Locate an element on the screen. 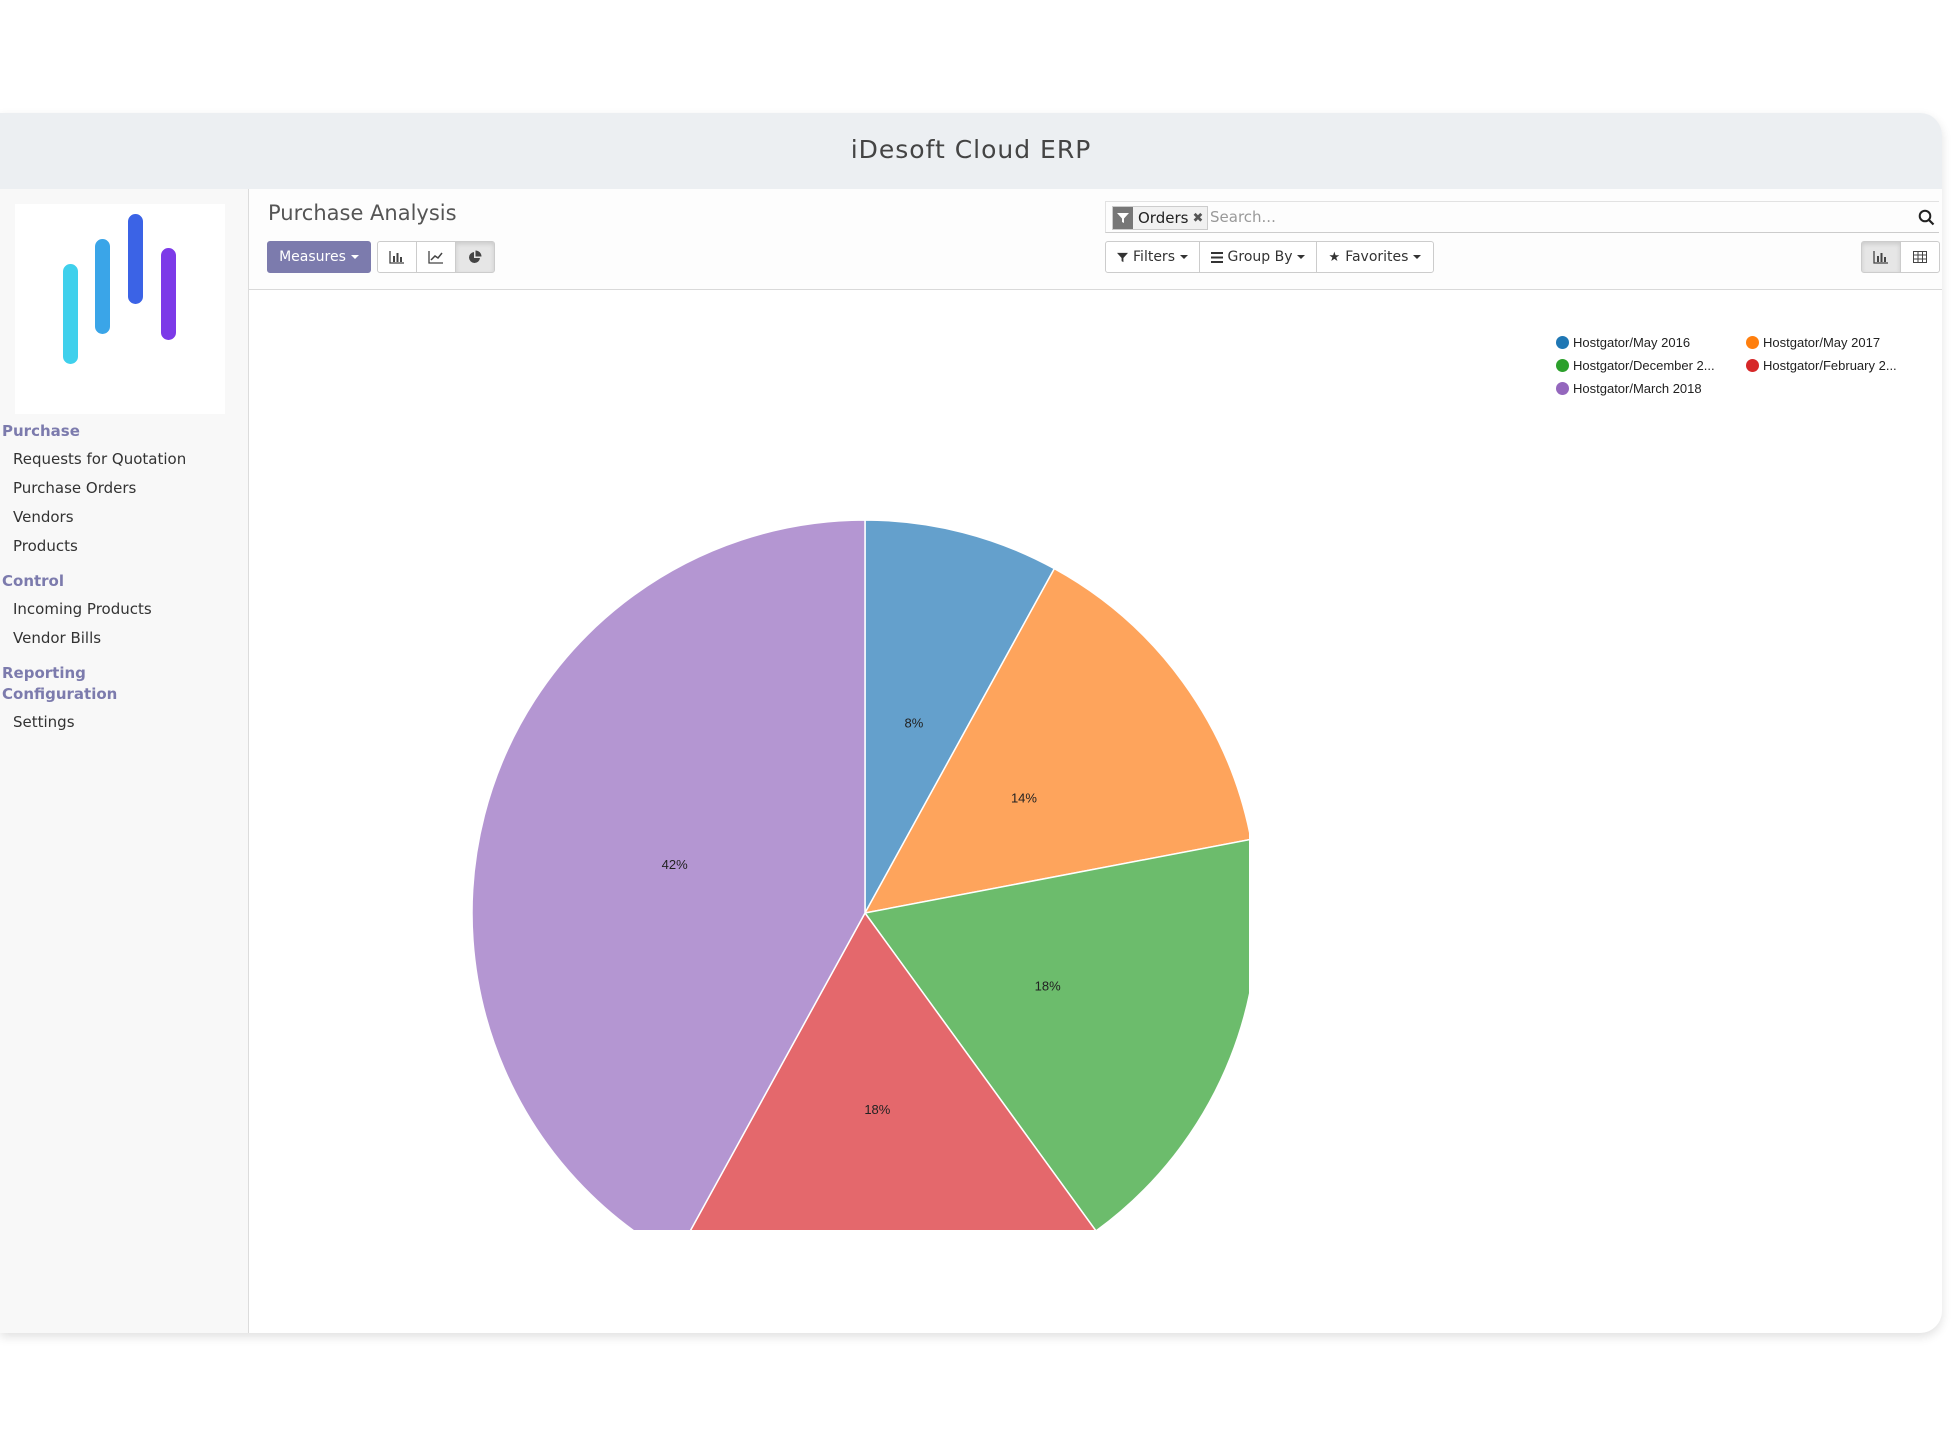  pivot-view-icon is located at coordinates (1920, 257).